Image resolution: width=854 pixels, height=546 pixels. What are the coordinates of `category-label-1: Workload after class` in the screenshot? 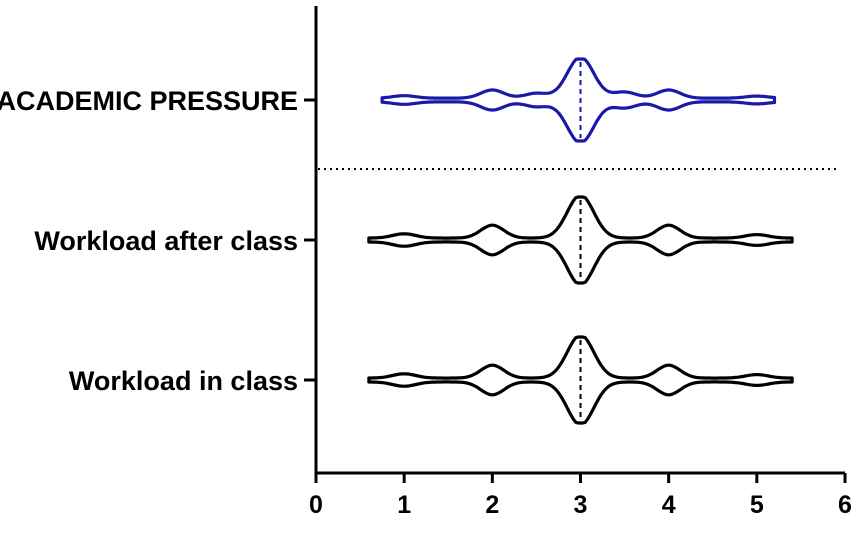 It's located at (166, 241).